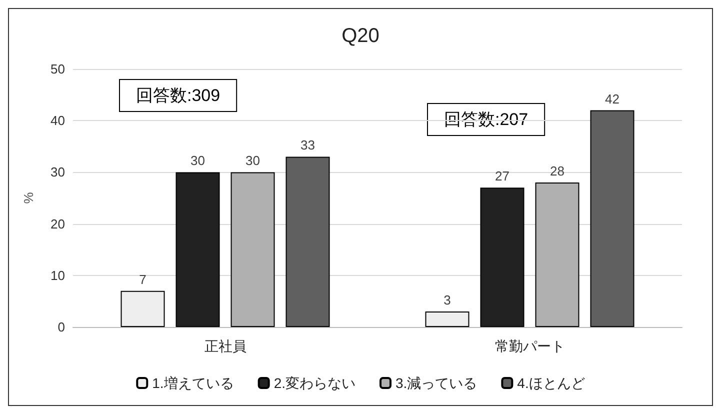  I want to click on y-tick-label: 40, so click(57, 120).